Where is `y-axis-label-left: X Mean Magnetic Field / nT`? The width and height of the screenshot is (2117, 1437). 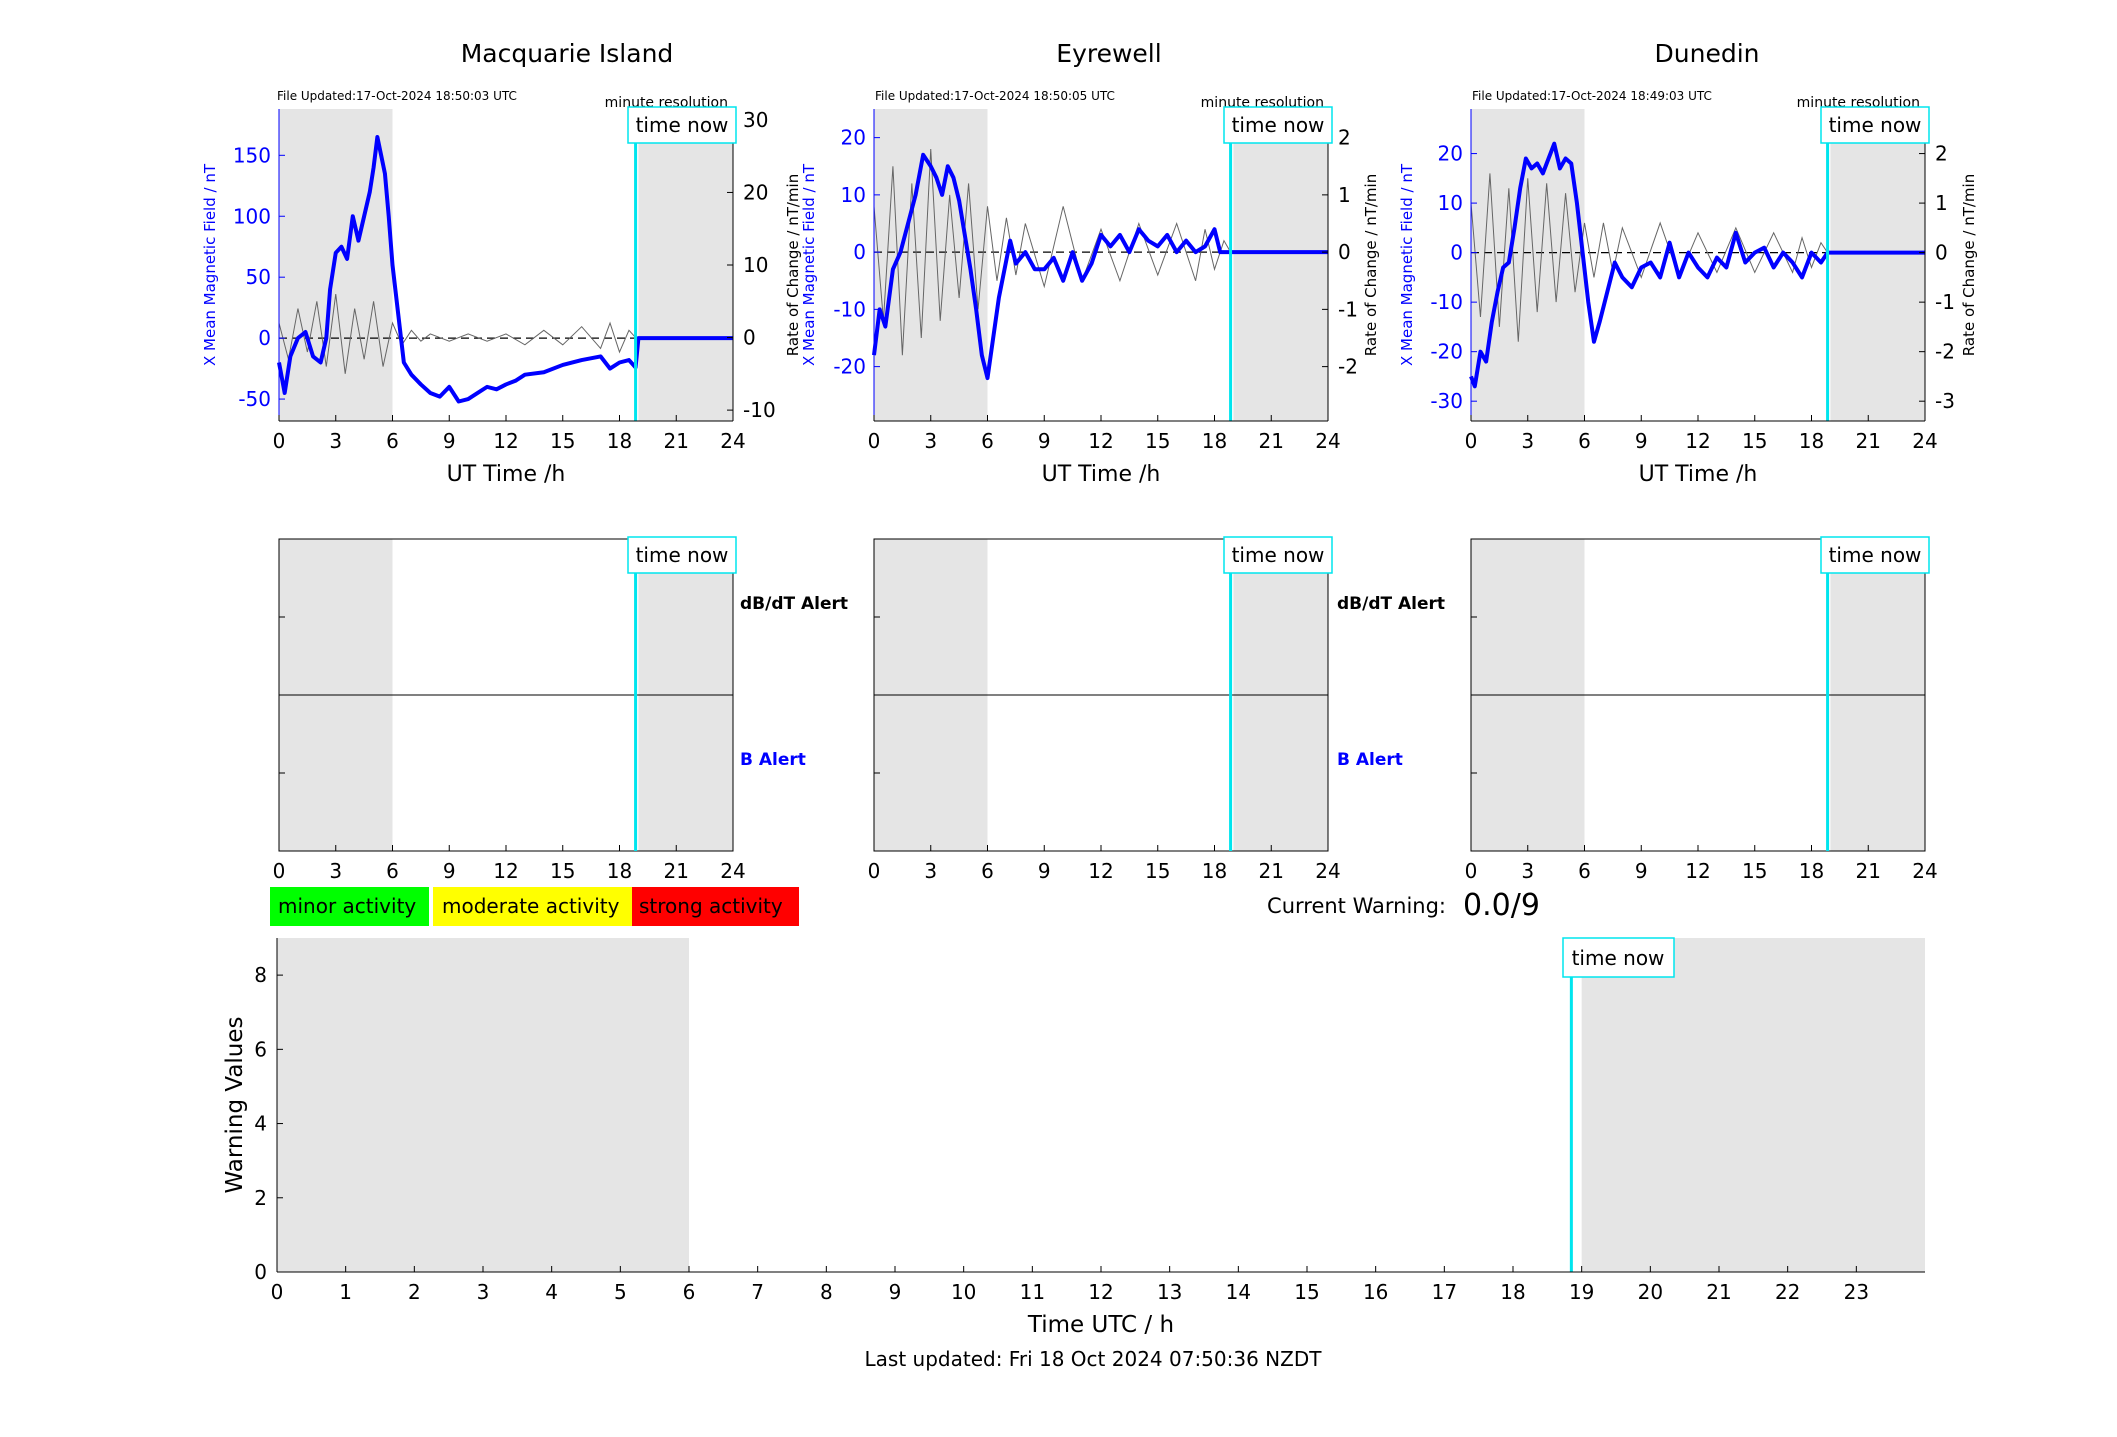
y-axis-label-left: X Mean Magnetic Field / nT is located at coordinates (809, 264).